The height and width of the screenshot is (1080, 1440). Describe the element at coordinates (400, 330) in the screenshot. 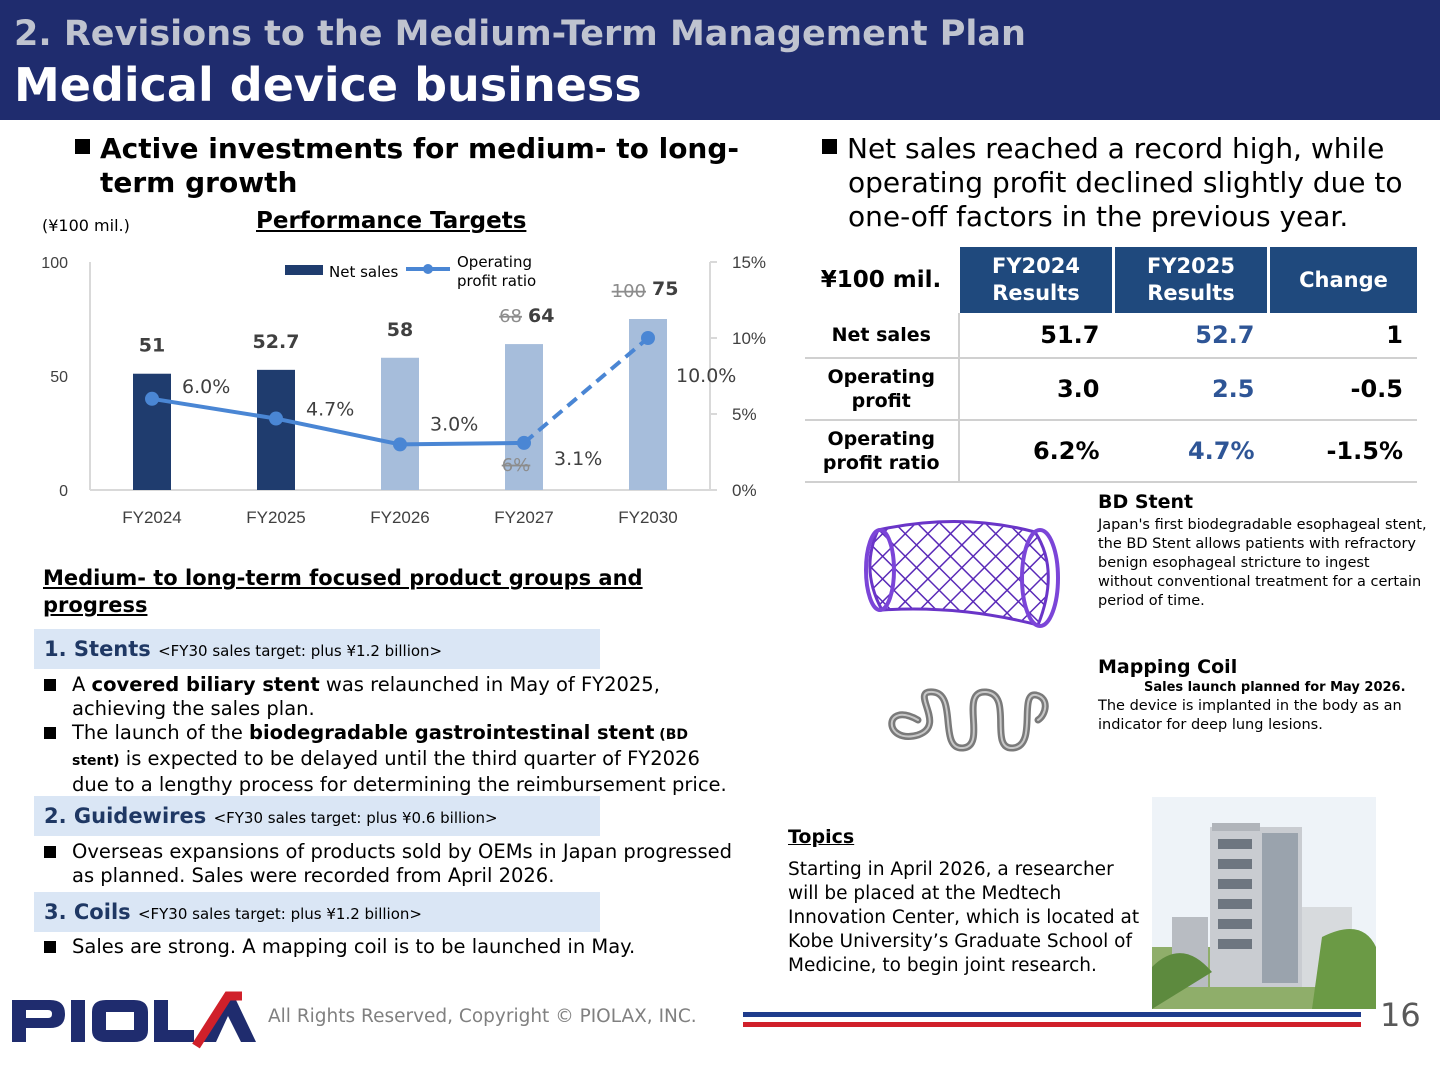

I see `bar-value-label: 58` at that location.